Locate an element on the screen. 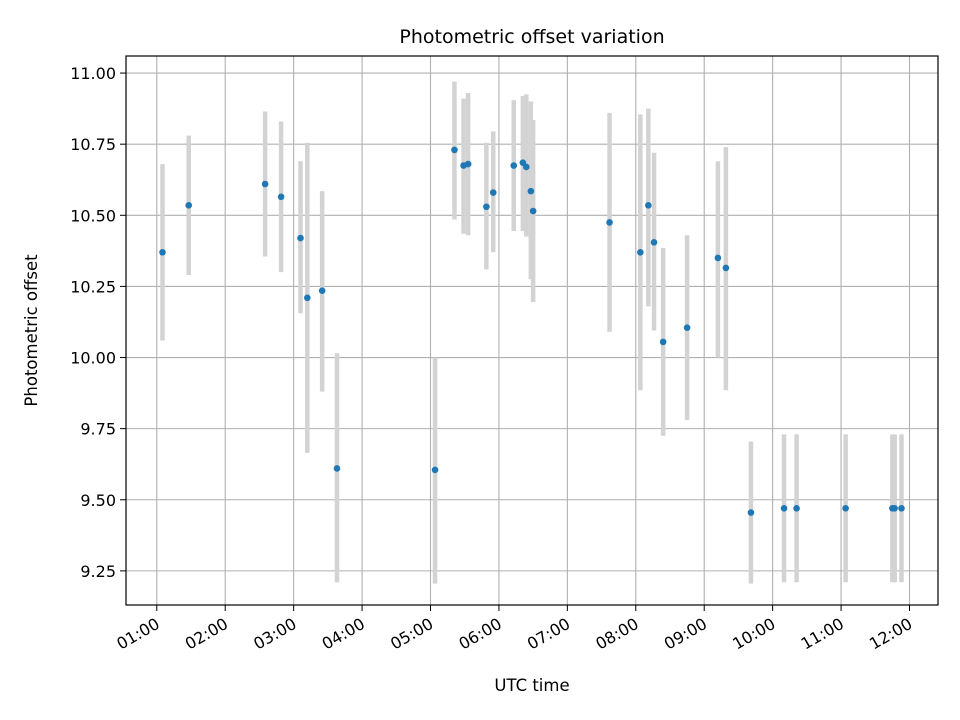  y-tick-label: 9.50 is located at coordinates (98, 500).